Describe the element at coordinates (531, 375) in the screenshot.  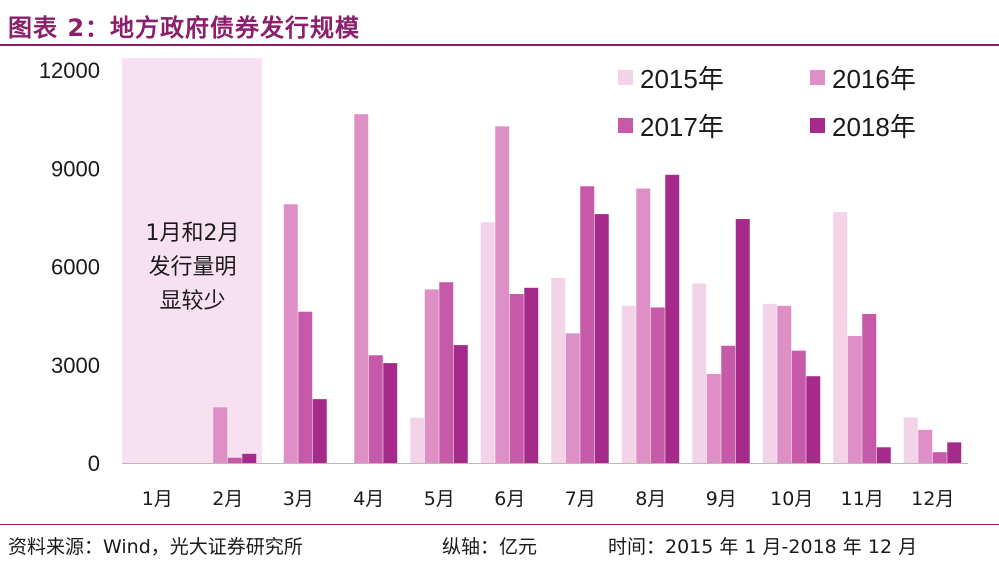
I see `bar-2018年-6月` at that location.